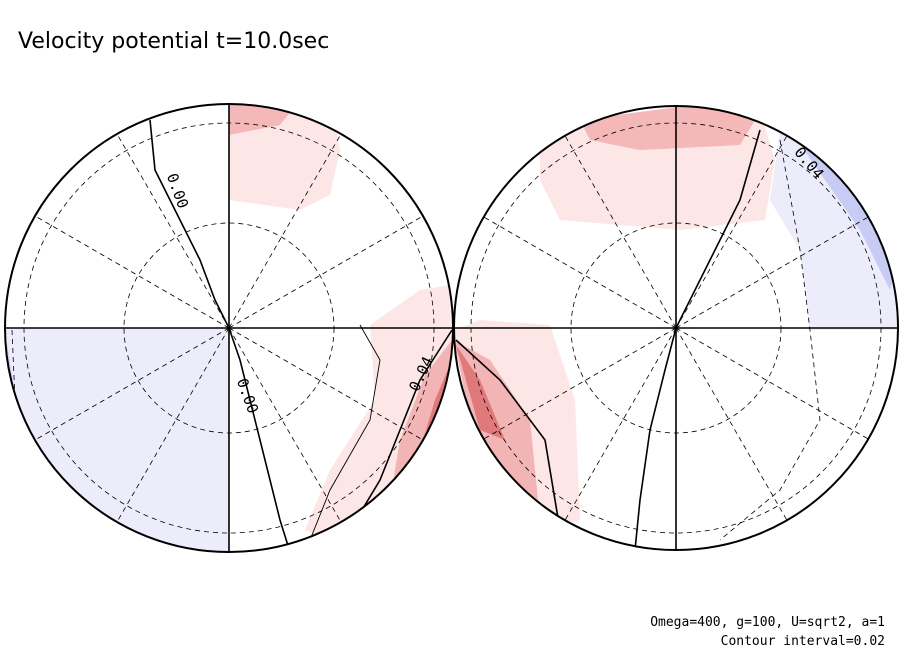 Image resolution: width=904 pixels, height=654 pixels. What do you see at coordinates (173, 41) in the screenshot?
I see `title: Velocity potential t=10.0sec` at bounding box center [173, 41].